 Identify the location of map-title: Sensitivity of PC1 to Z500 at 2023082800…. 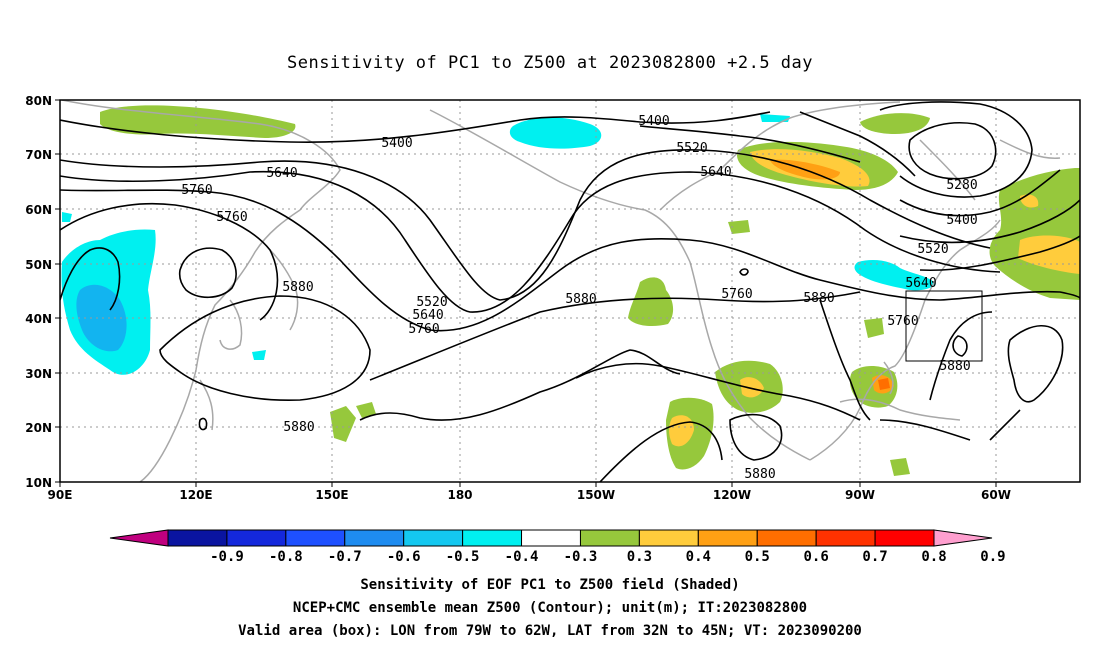
(550, 63).